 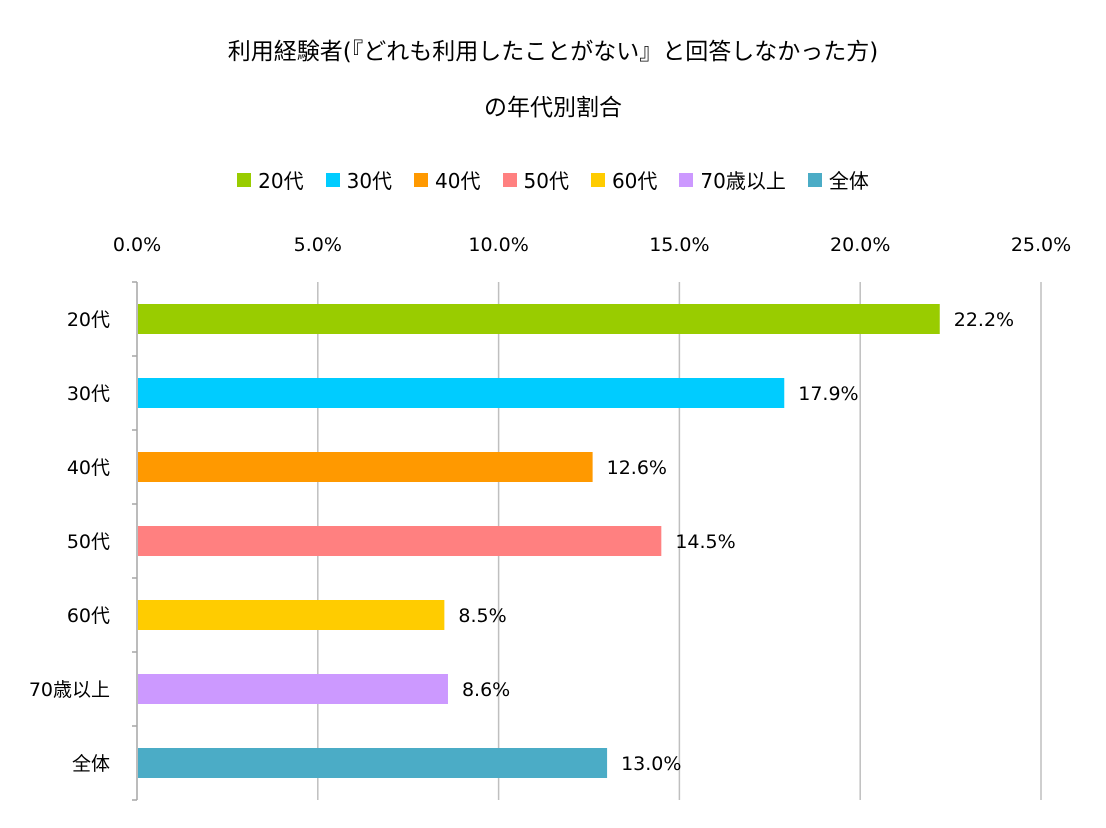 I want to click on data-label: 17.9%, so click(x=828, y=394).